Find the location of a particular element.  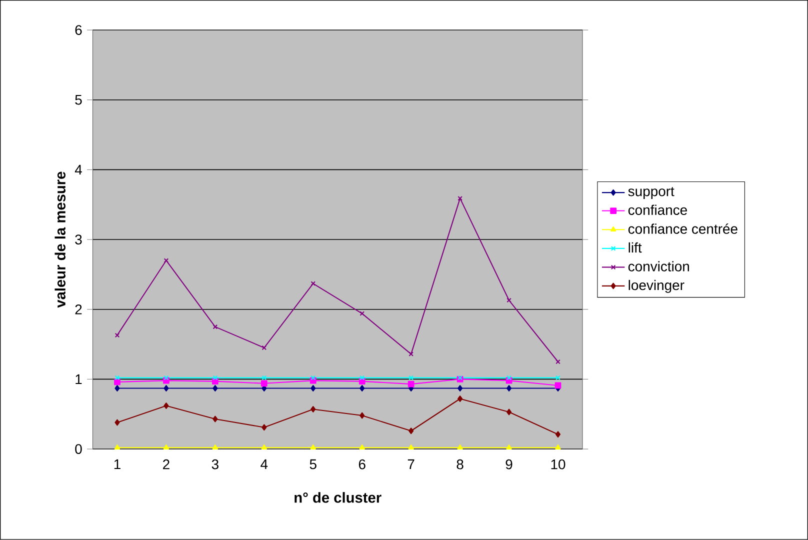

y-tick-label: 5 is located at coordinates (78, 100).